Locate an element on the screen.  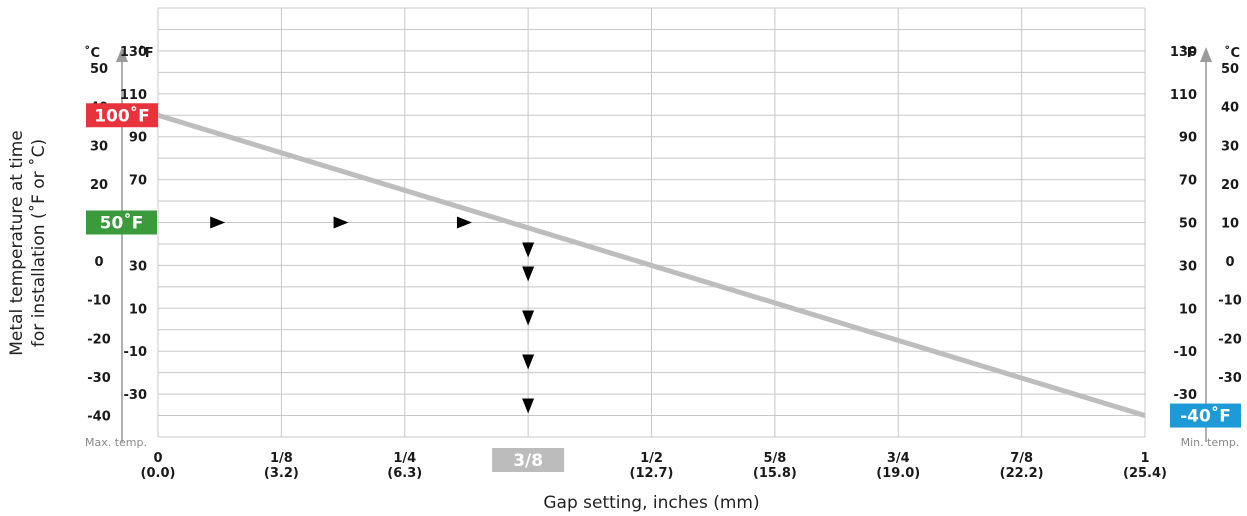
min-temp-label: Min. temp. is located at coordinates (1210, 442).